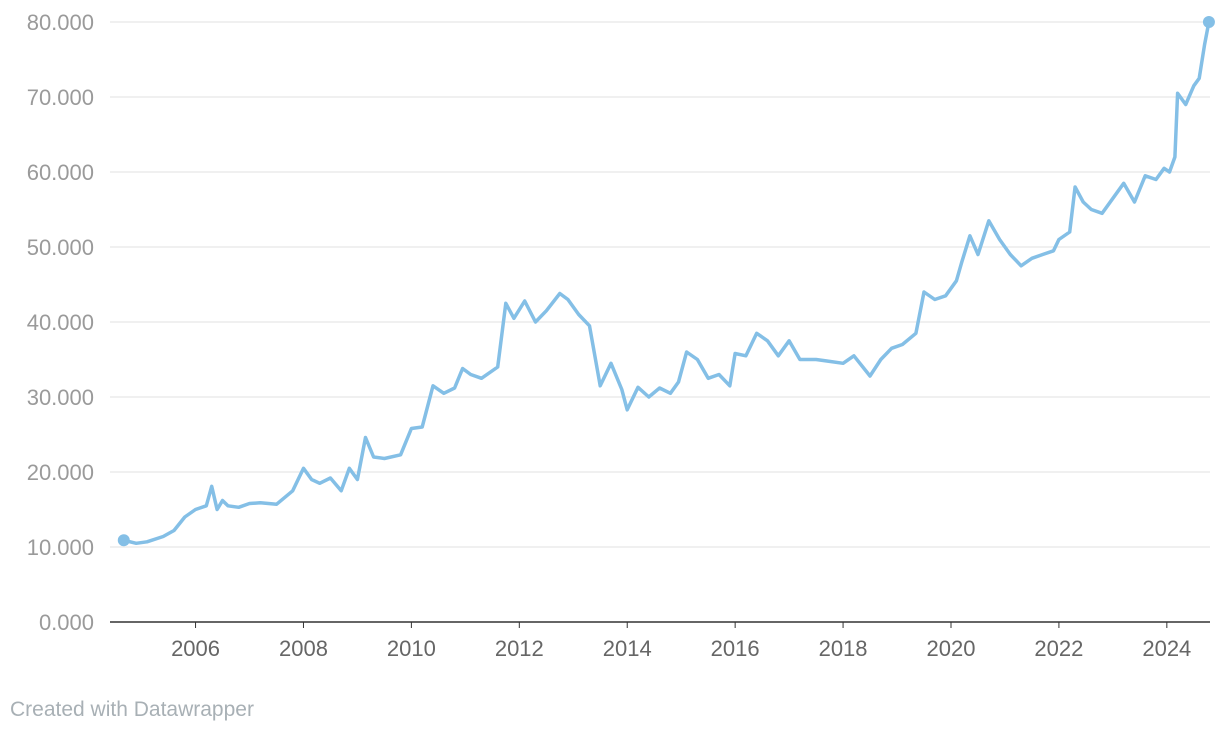 This screenshot has height=734, width=1220. Describe the element at coordinates (66, 622) in the screenshot. I see `y-tick-label: 0.000` at that location.